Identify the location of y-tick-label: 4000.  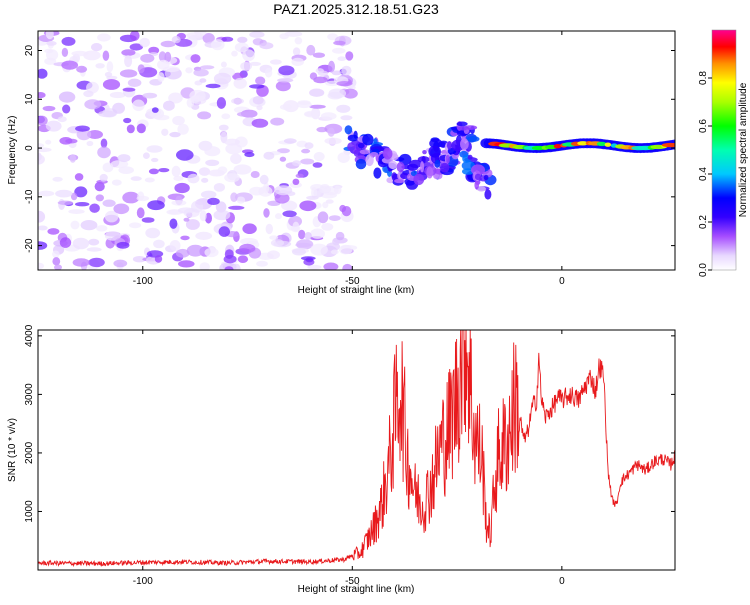
(29, 335).